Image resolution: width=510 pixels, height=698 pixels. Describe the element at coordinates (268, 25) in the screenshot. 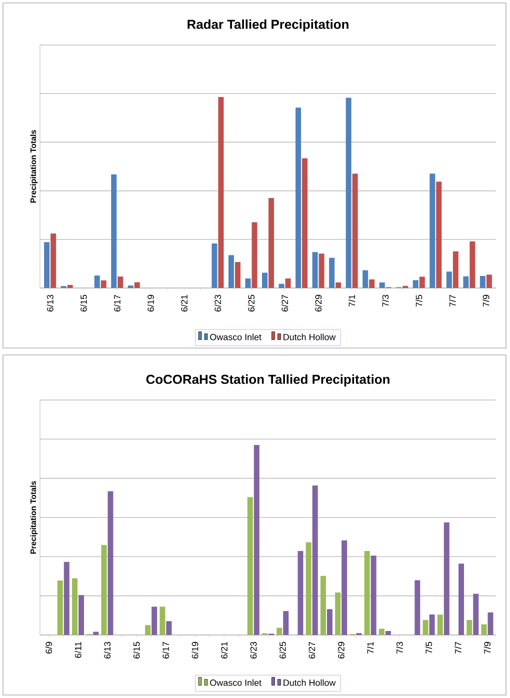

I see `chart-title: Radar Tallied Precipitation` at that location.